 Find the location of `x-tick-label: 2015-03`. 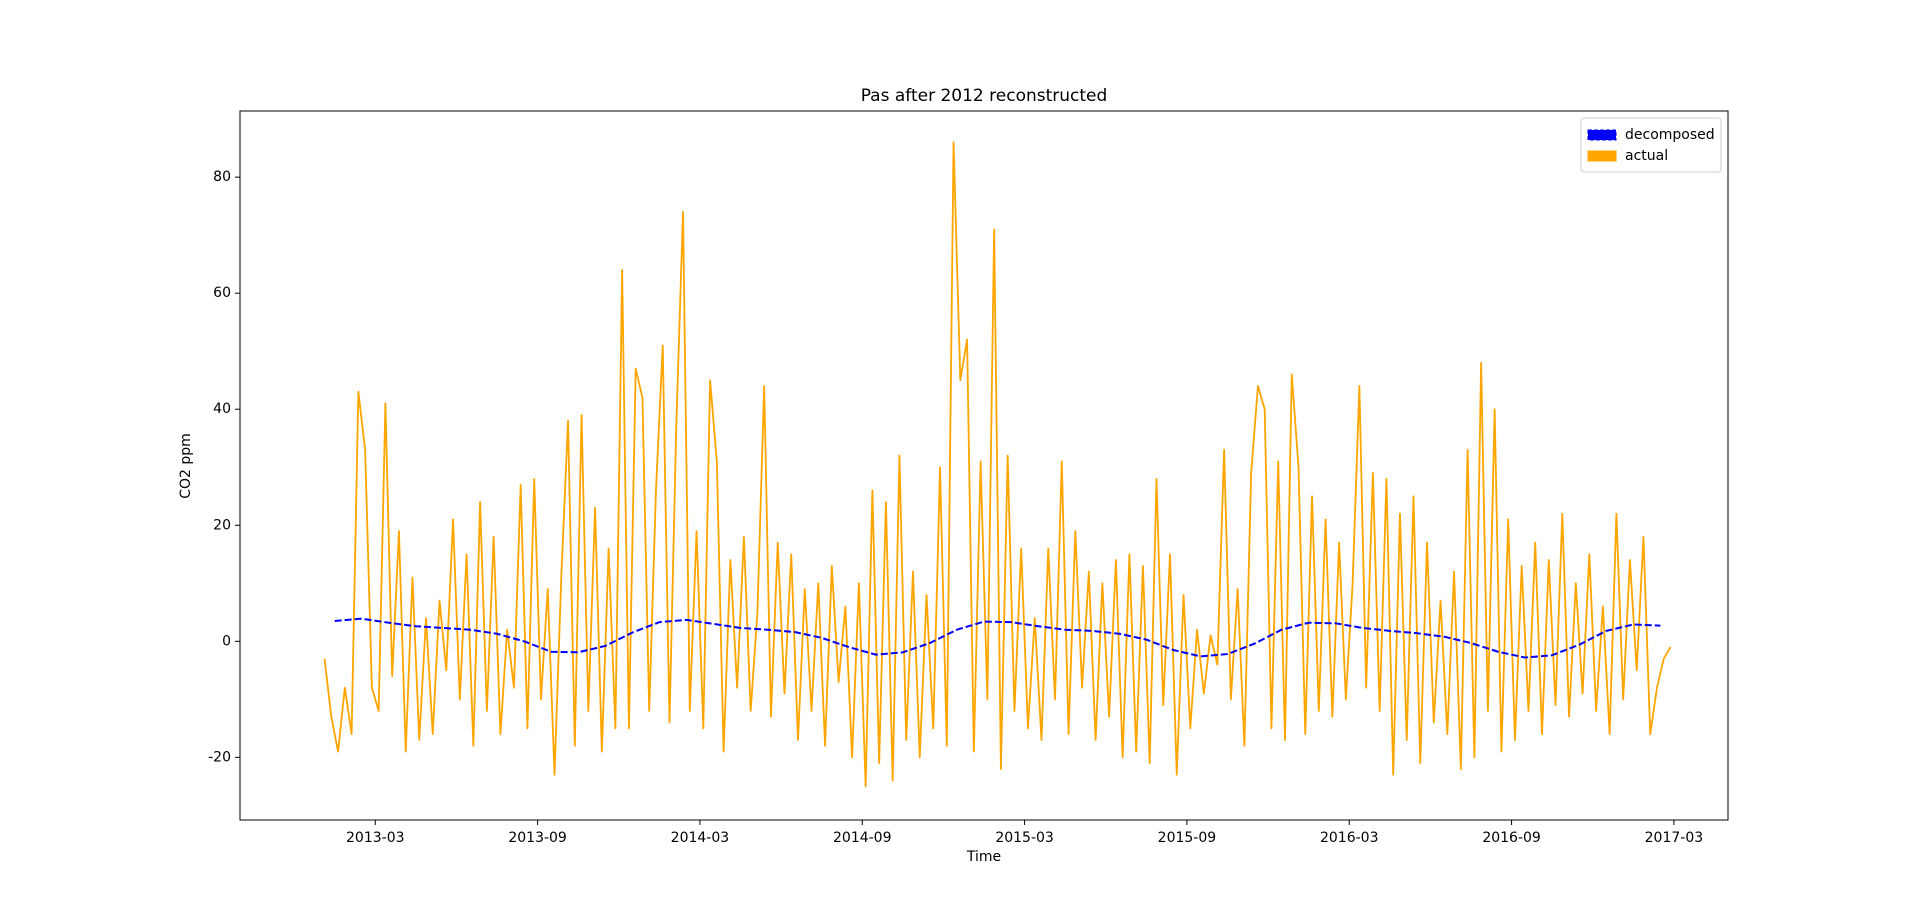

x-tick-label: 2015-03 is located at coordinates (1024, 838).